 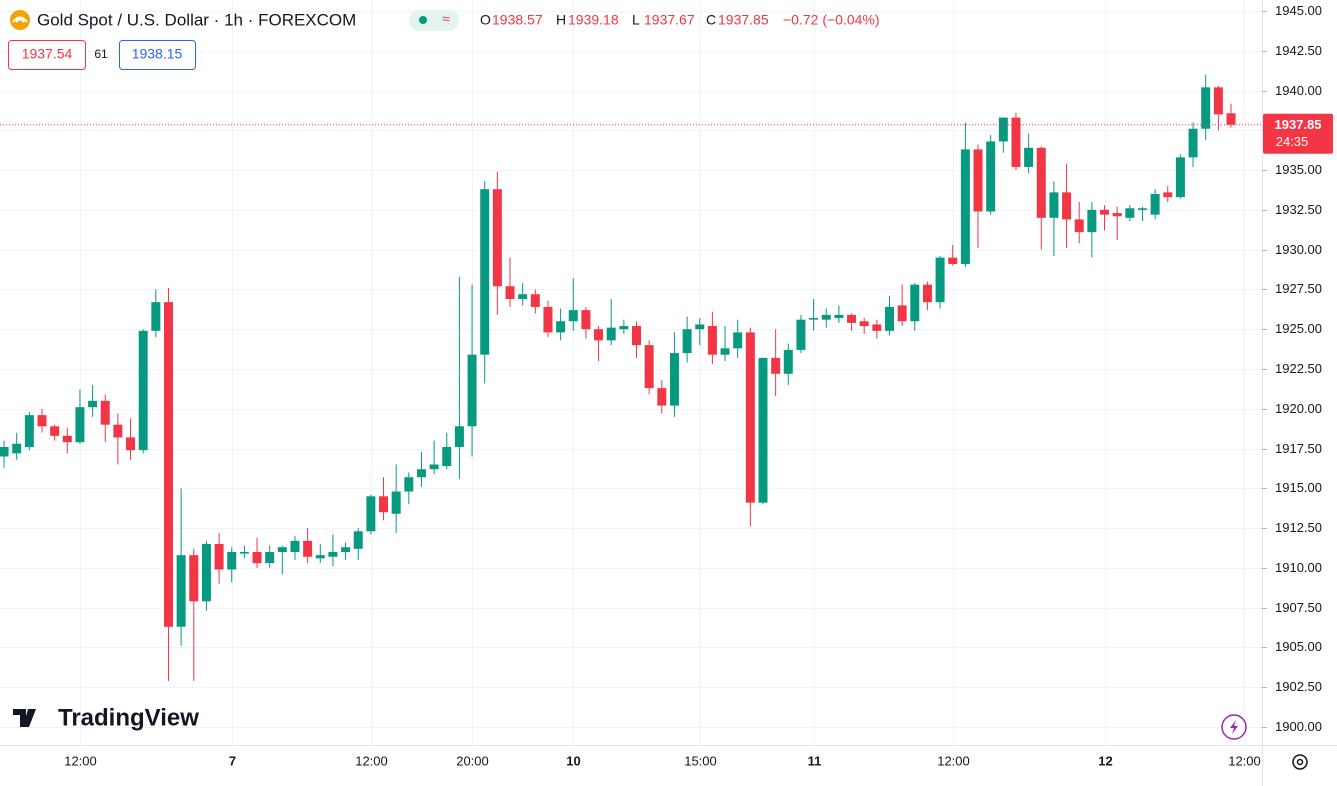 What do you see at coordinates (831, 20) in the screenshot?
I see `ohlc-change: −0.72 (−0.04%)` at bounding box center [831, 20].